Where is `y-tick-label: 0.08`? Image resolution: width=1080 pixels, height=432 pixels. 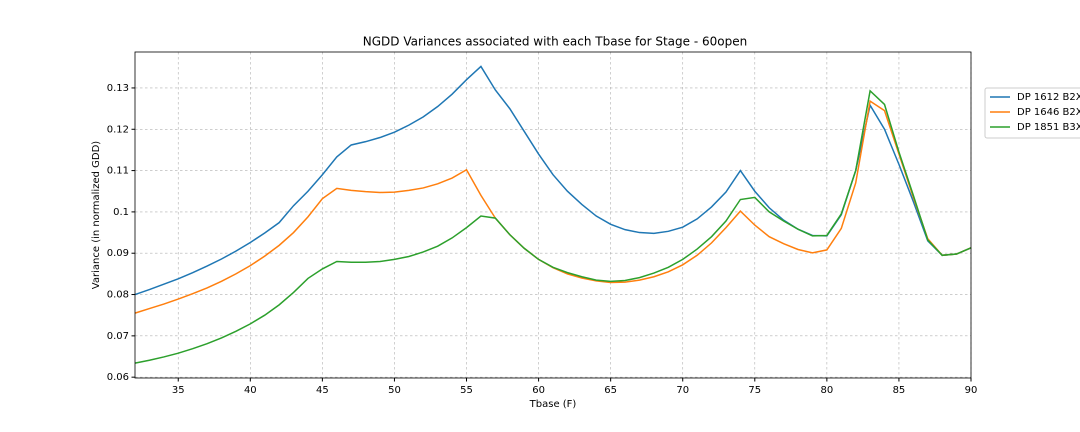 y-tick-label: 0.08 is located at coordinates (118, 295).